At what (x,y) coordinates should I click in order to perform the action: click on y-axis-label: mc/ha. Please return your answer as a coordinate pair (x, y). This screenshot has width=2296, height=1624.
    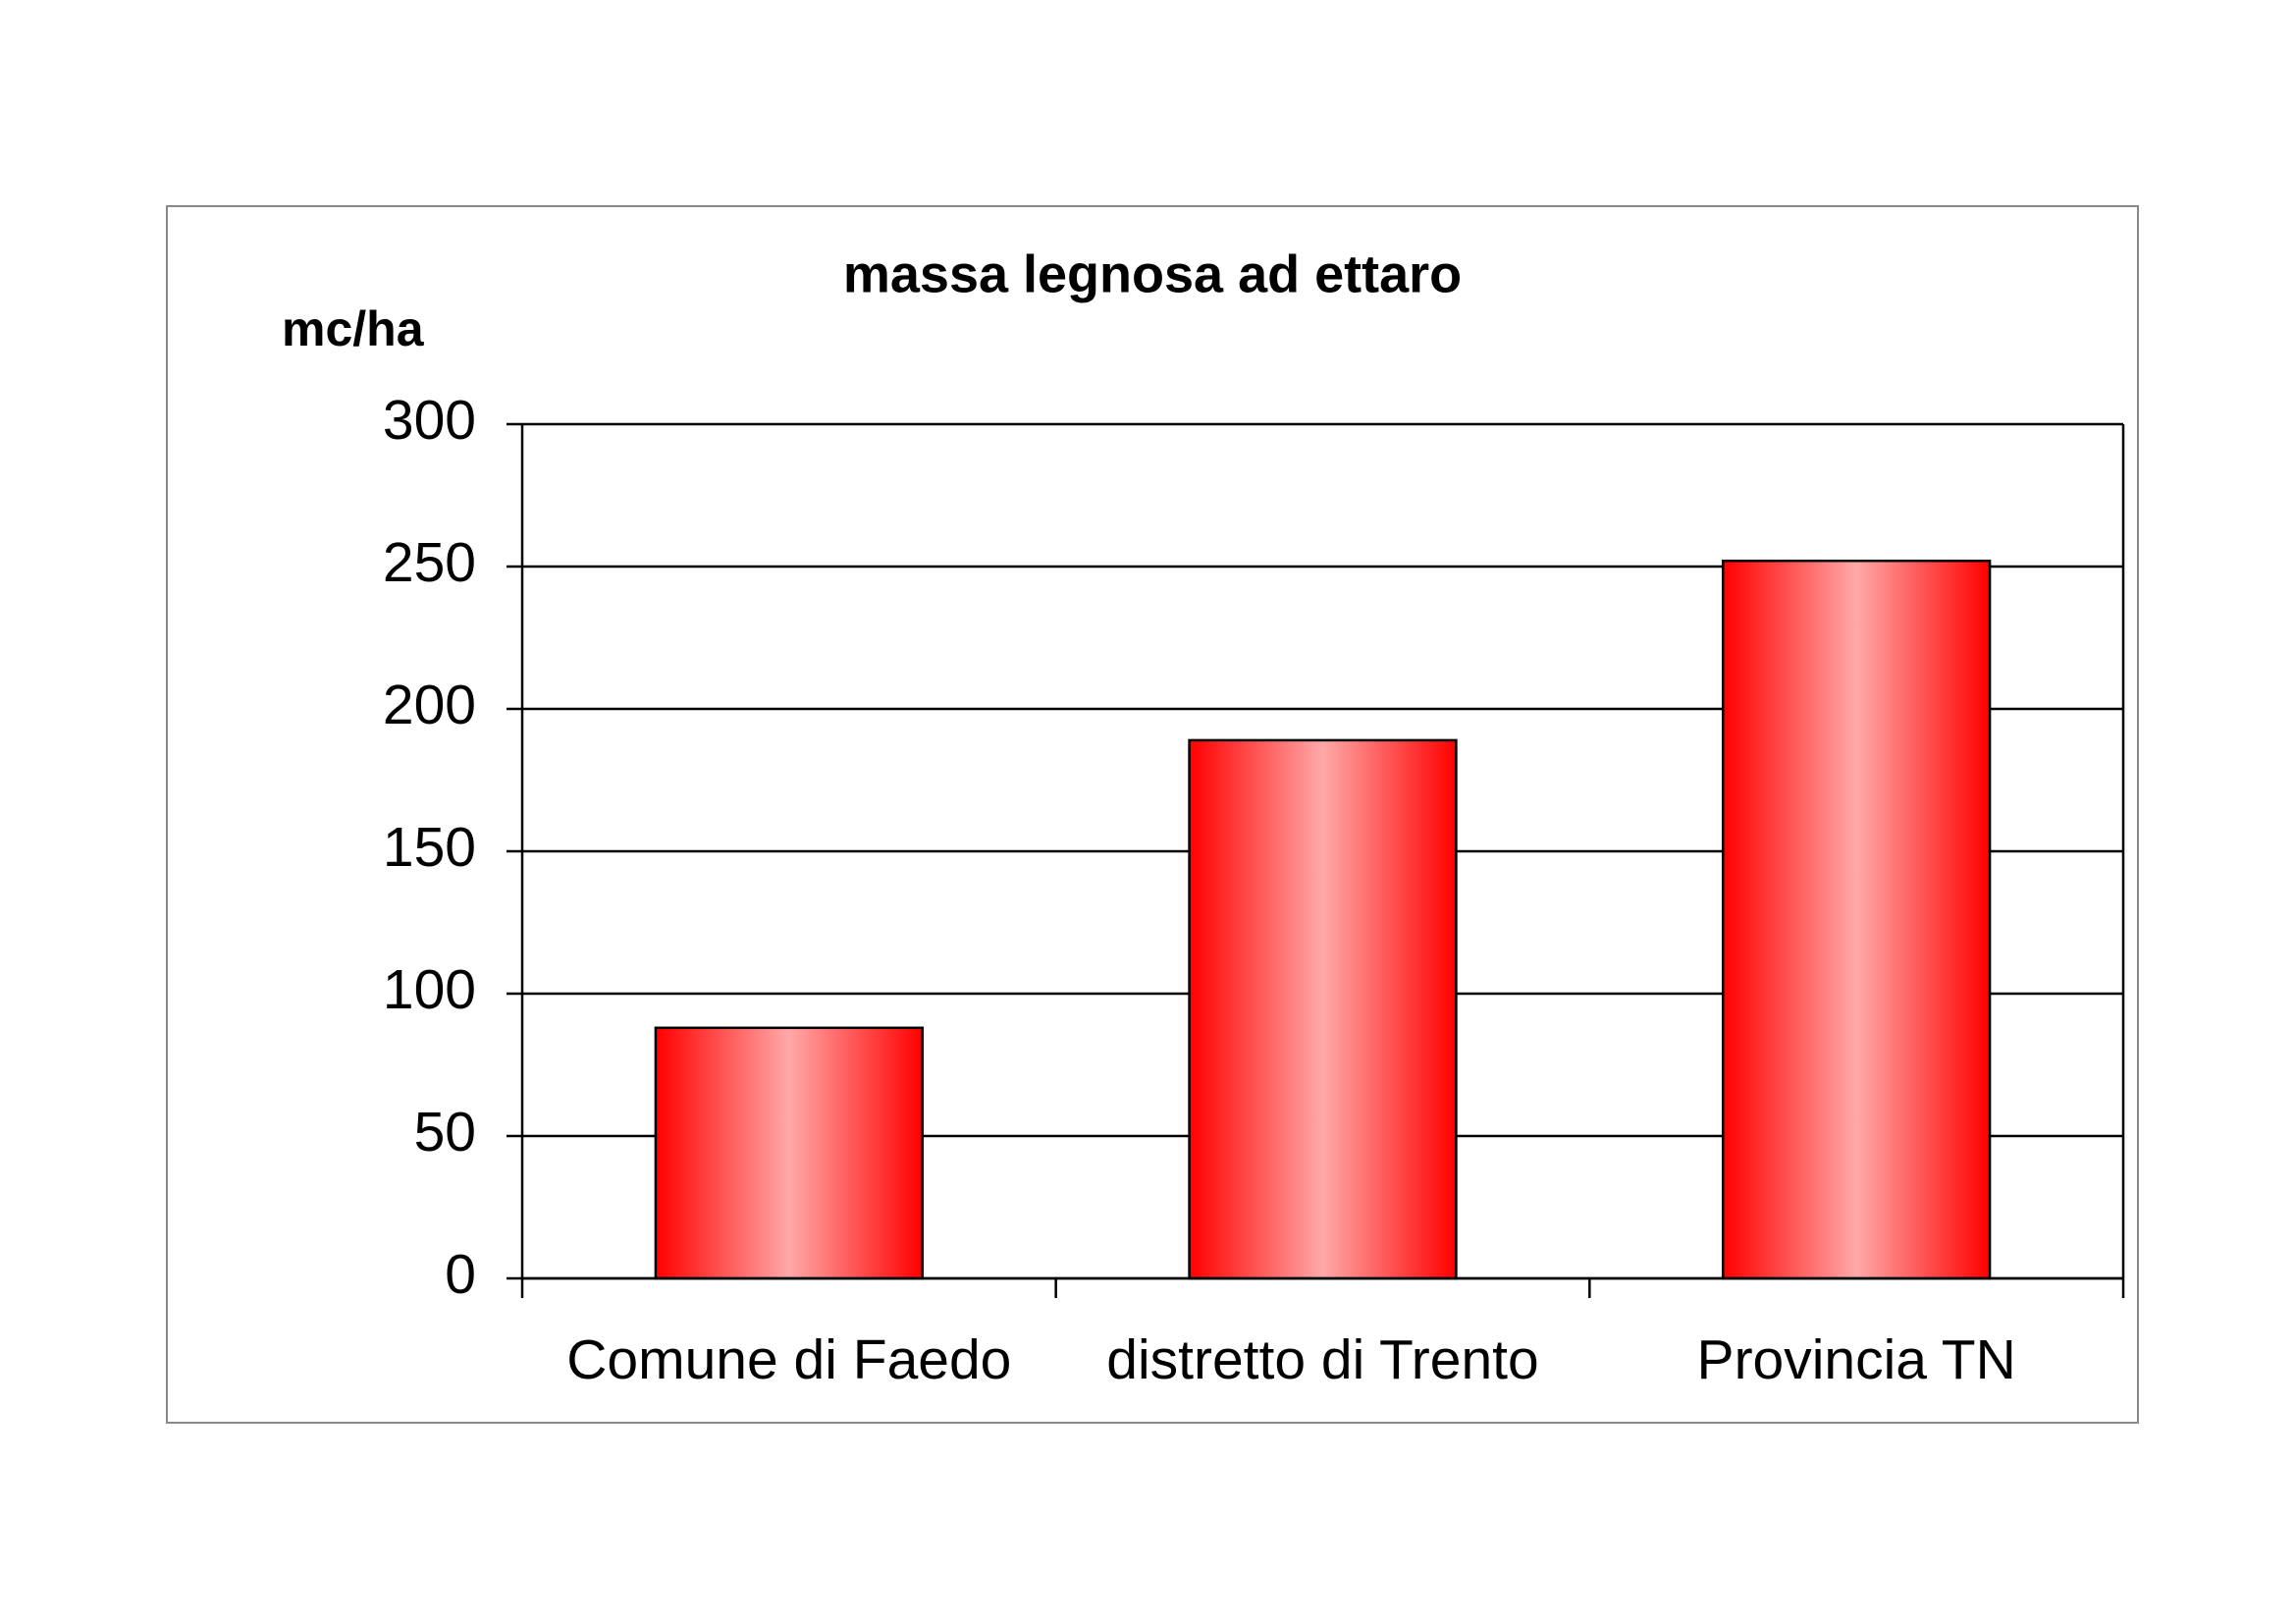
    Looking at the image, I should click on (354, 328).